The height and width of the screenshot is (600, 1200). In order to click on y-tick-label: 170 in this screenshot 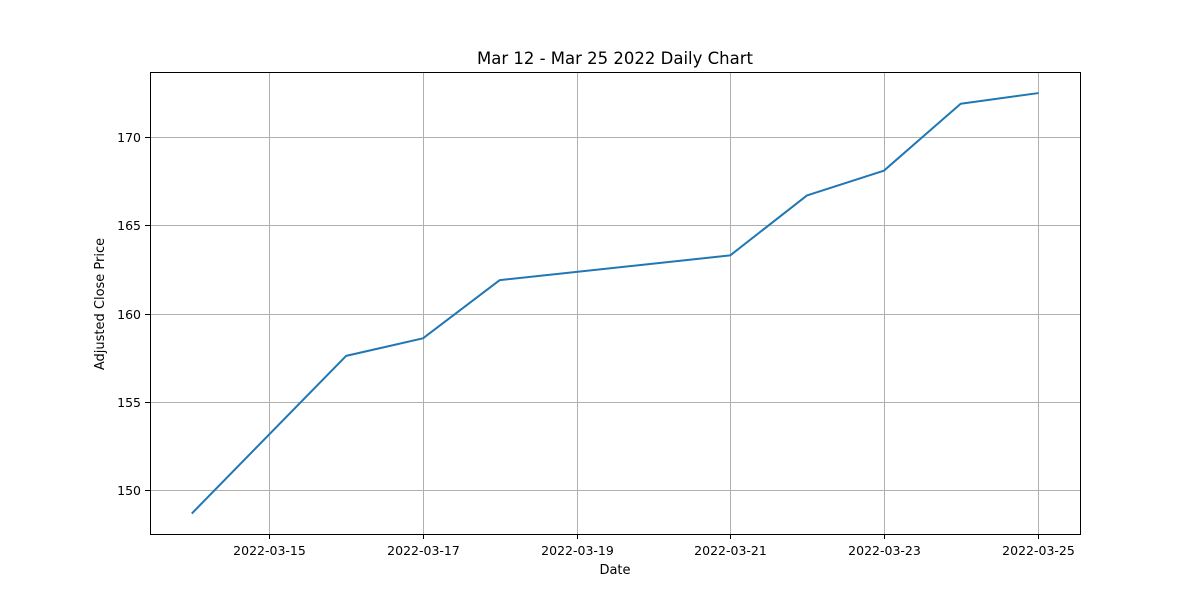, I will do `click(129, 137)`.